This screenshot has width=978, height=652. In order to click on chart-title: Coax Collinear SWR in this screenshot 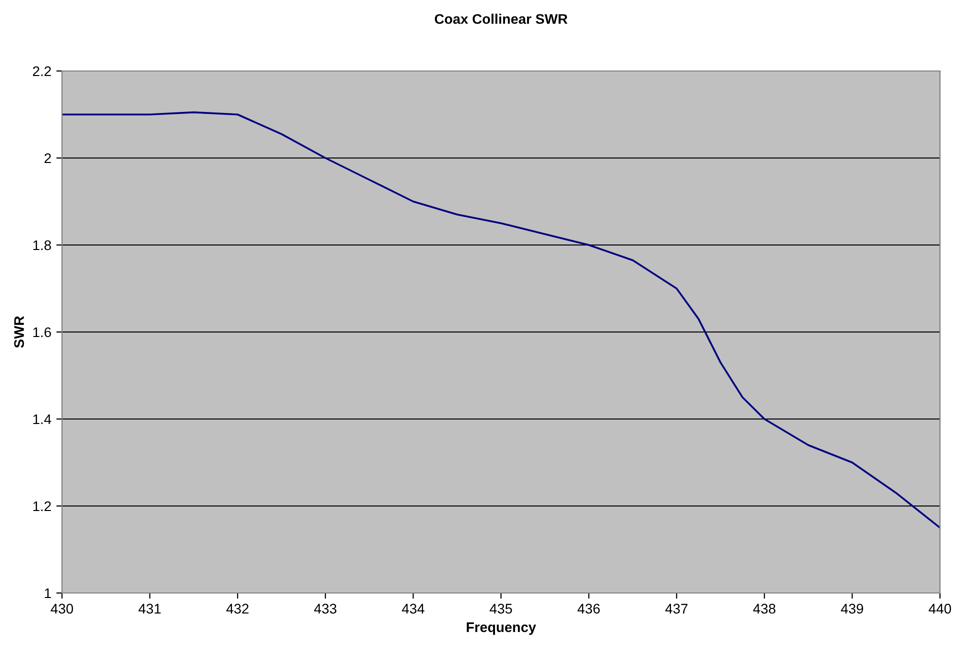, I will do `click(501, 19)`.